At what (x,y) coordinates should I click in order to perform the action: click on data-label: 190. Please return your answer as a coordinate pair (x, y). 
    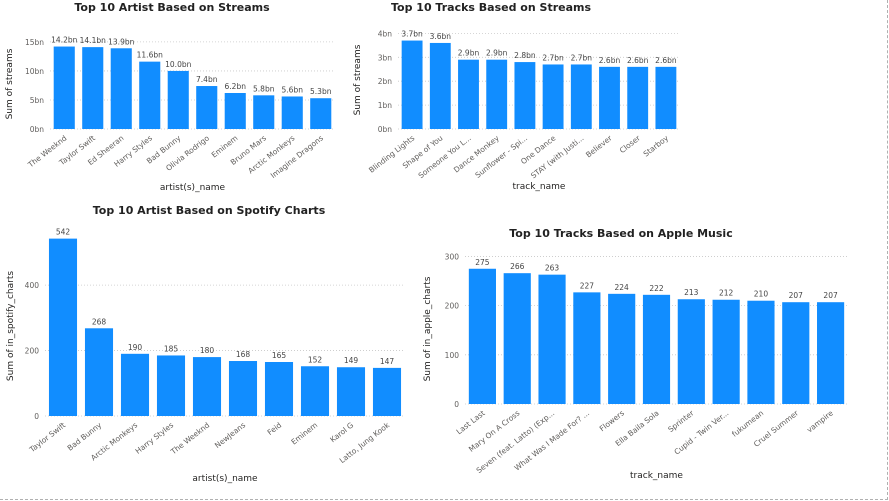
    Looking at the image, I should click on (135, 347).